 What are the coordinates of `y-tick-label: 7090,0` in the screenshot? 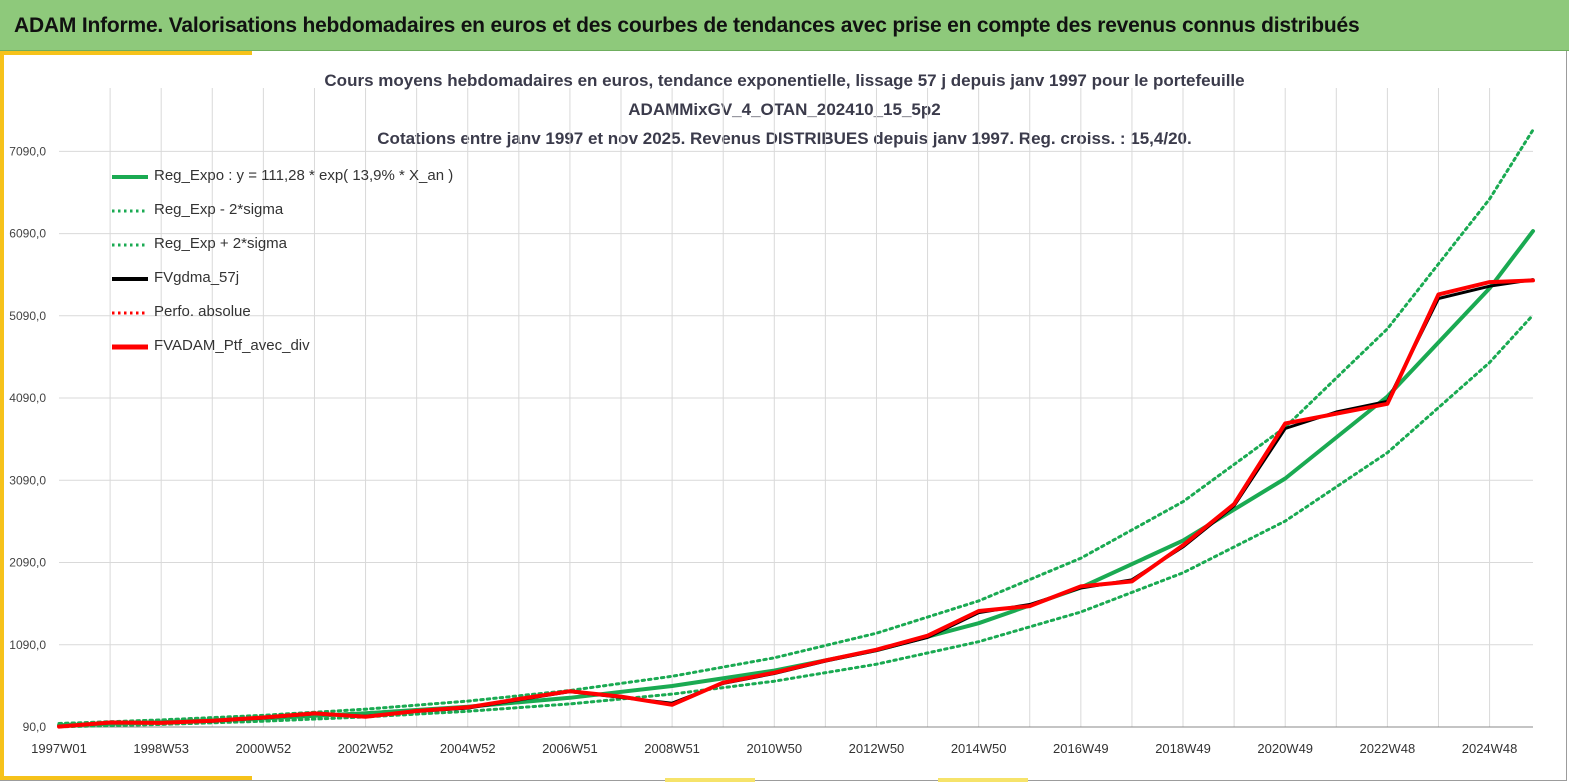 It's located at (27, 151).